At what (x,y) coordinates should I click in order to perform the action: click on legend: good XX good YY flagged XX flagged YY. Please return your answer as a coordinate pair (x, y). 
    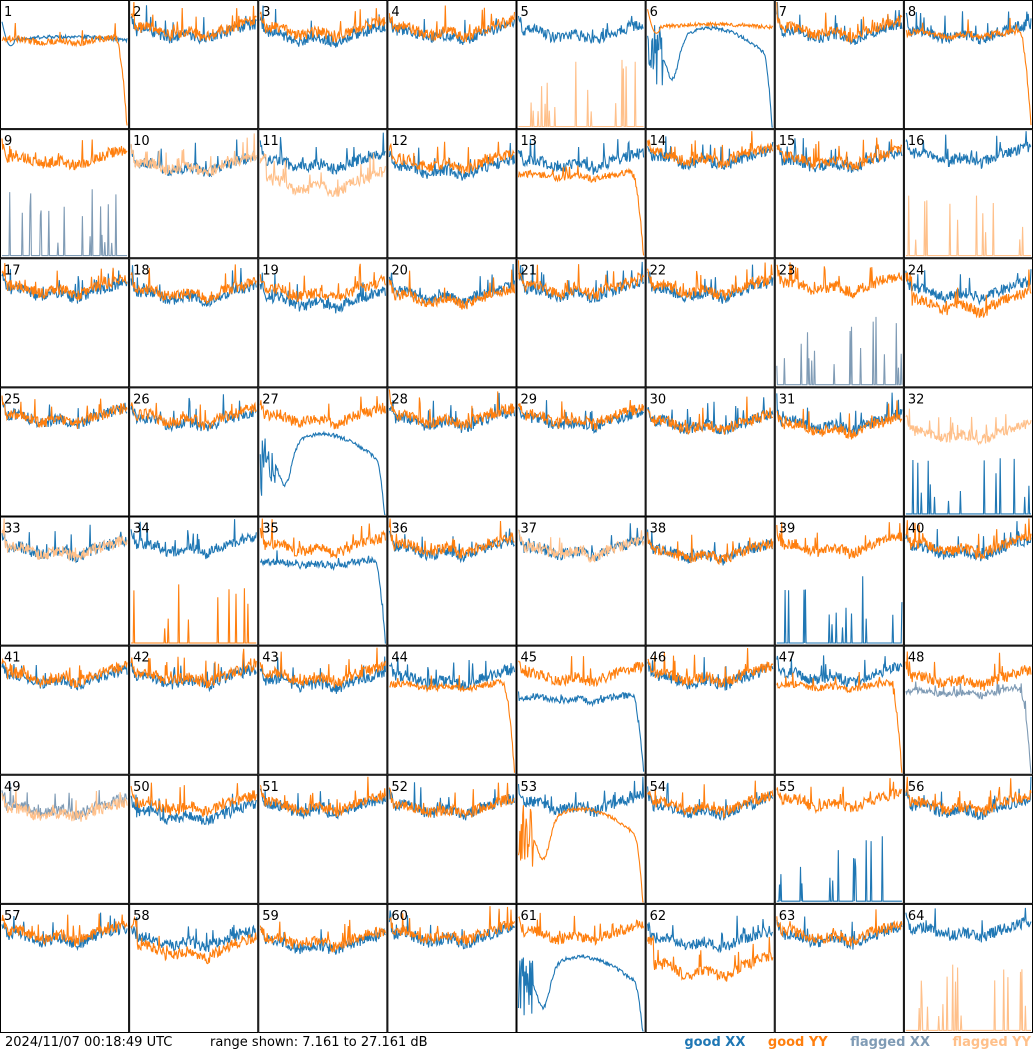
    Looking at the image, I should click on (848, 1042).